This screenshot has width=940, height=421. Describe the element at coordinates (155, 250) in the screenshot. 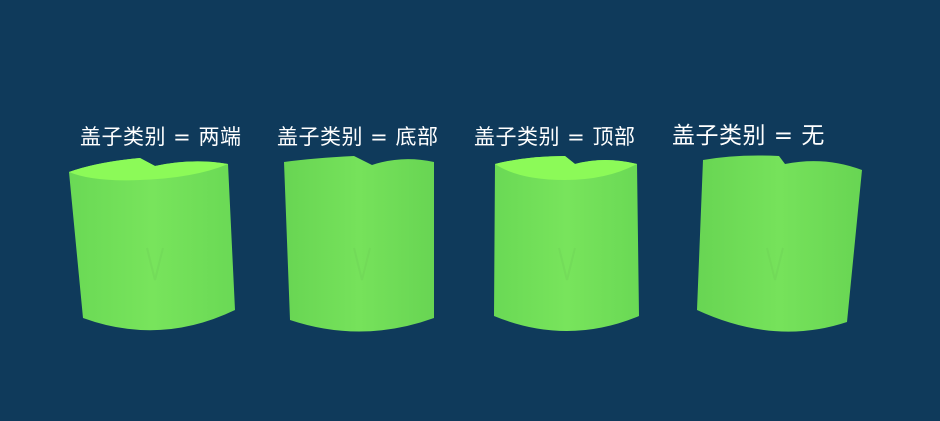

I see `cylinder-capped-both-ends` at that location.